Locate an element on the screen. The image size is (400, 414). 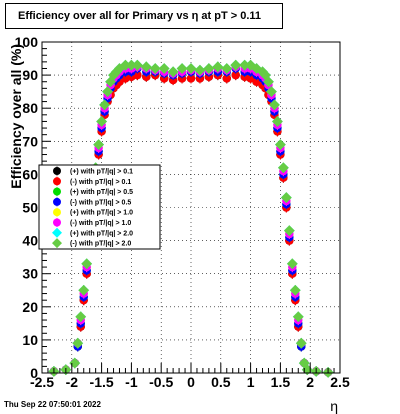
y-tick-label: 70 is located at coordinates (30, 141).